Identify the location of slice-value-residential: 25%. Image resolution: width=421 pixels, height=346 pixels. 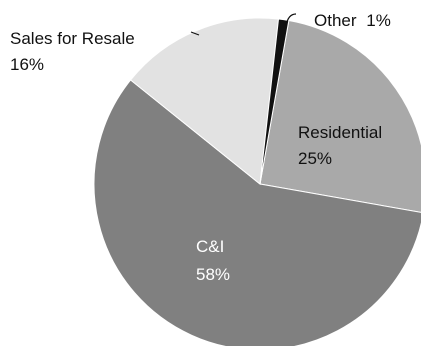
(315, 158).